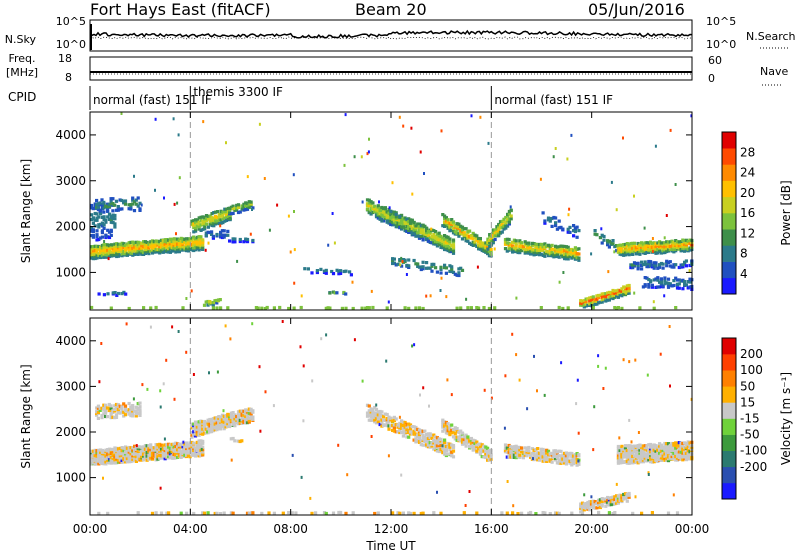 Image resolution: width=800 pixels, height=554 pixels. Describe the element at coordinates (70, 272) in the screenshot. I see `power-ytick-label: 1000` at that location.